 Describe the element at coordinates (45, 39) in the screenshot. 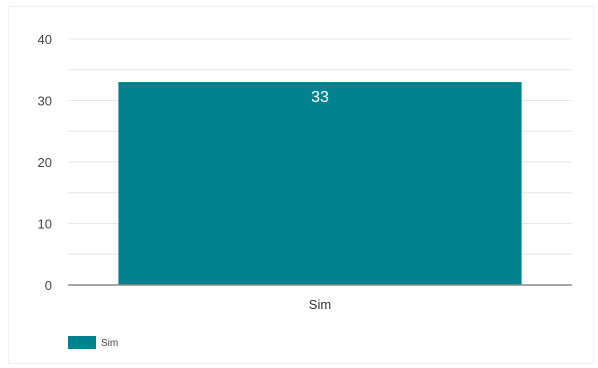

I see `y-tick-label: 40` at that location.